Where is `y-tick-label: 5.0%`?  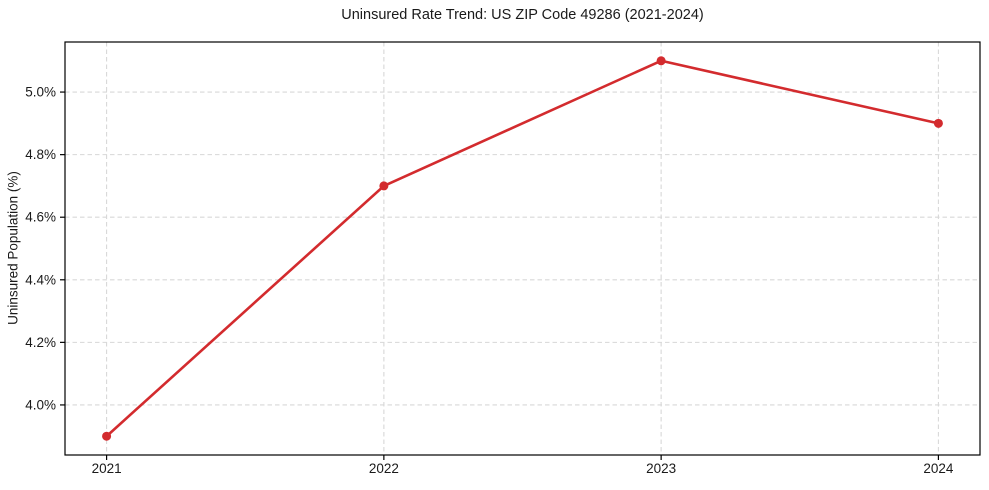 y-tick-label: 5.0% is located at coordinates (40, 92).